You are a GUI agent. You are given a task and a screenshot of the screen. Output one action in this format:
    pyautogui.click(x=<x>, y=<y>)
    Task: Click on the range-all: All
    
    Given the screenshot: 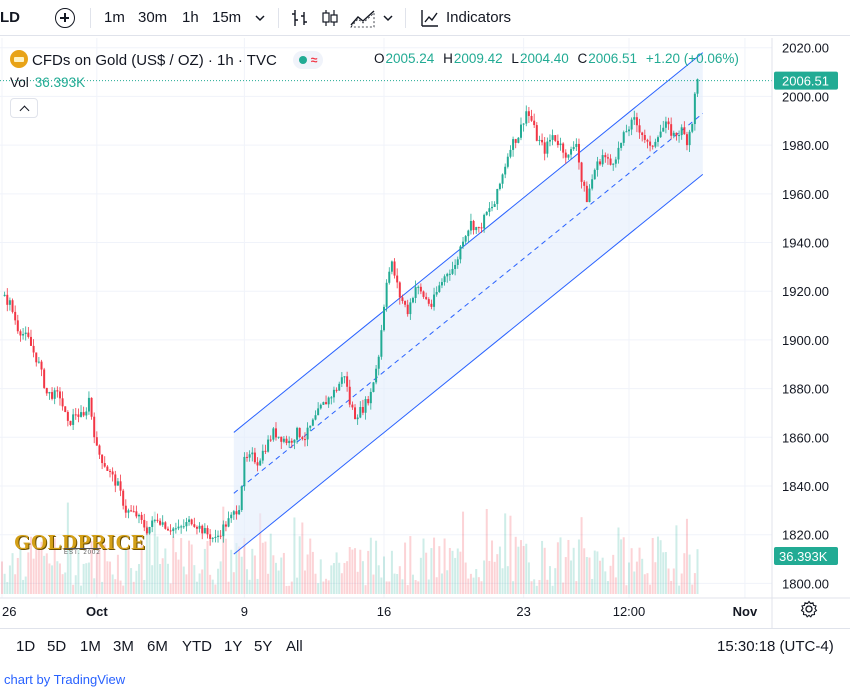 What is the action you would take?
    pyautogui.click(x=294, y=646)
    